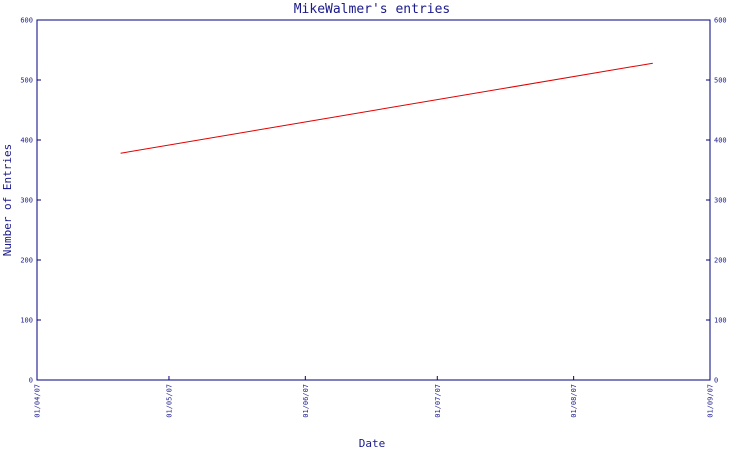  Describe the element at coordinates (26, 201) in the screenshot. I see `y-tick-label-left: 300` at that location.